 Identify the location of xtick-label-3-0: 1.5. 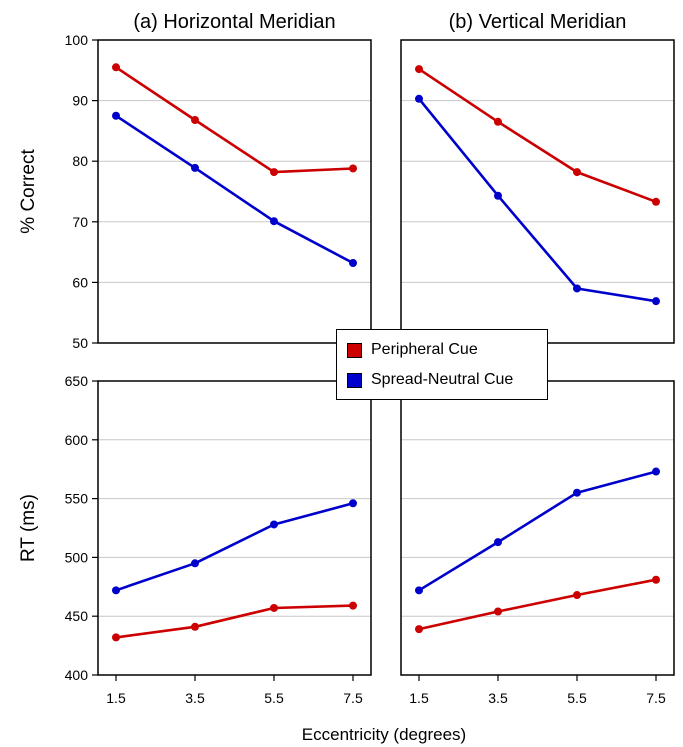
(419, 698).